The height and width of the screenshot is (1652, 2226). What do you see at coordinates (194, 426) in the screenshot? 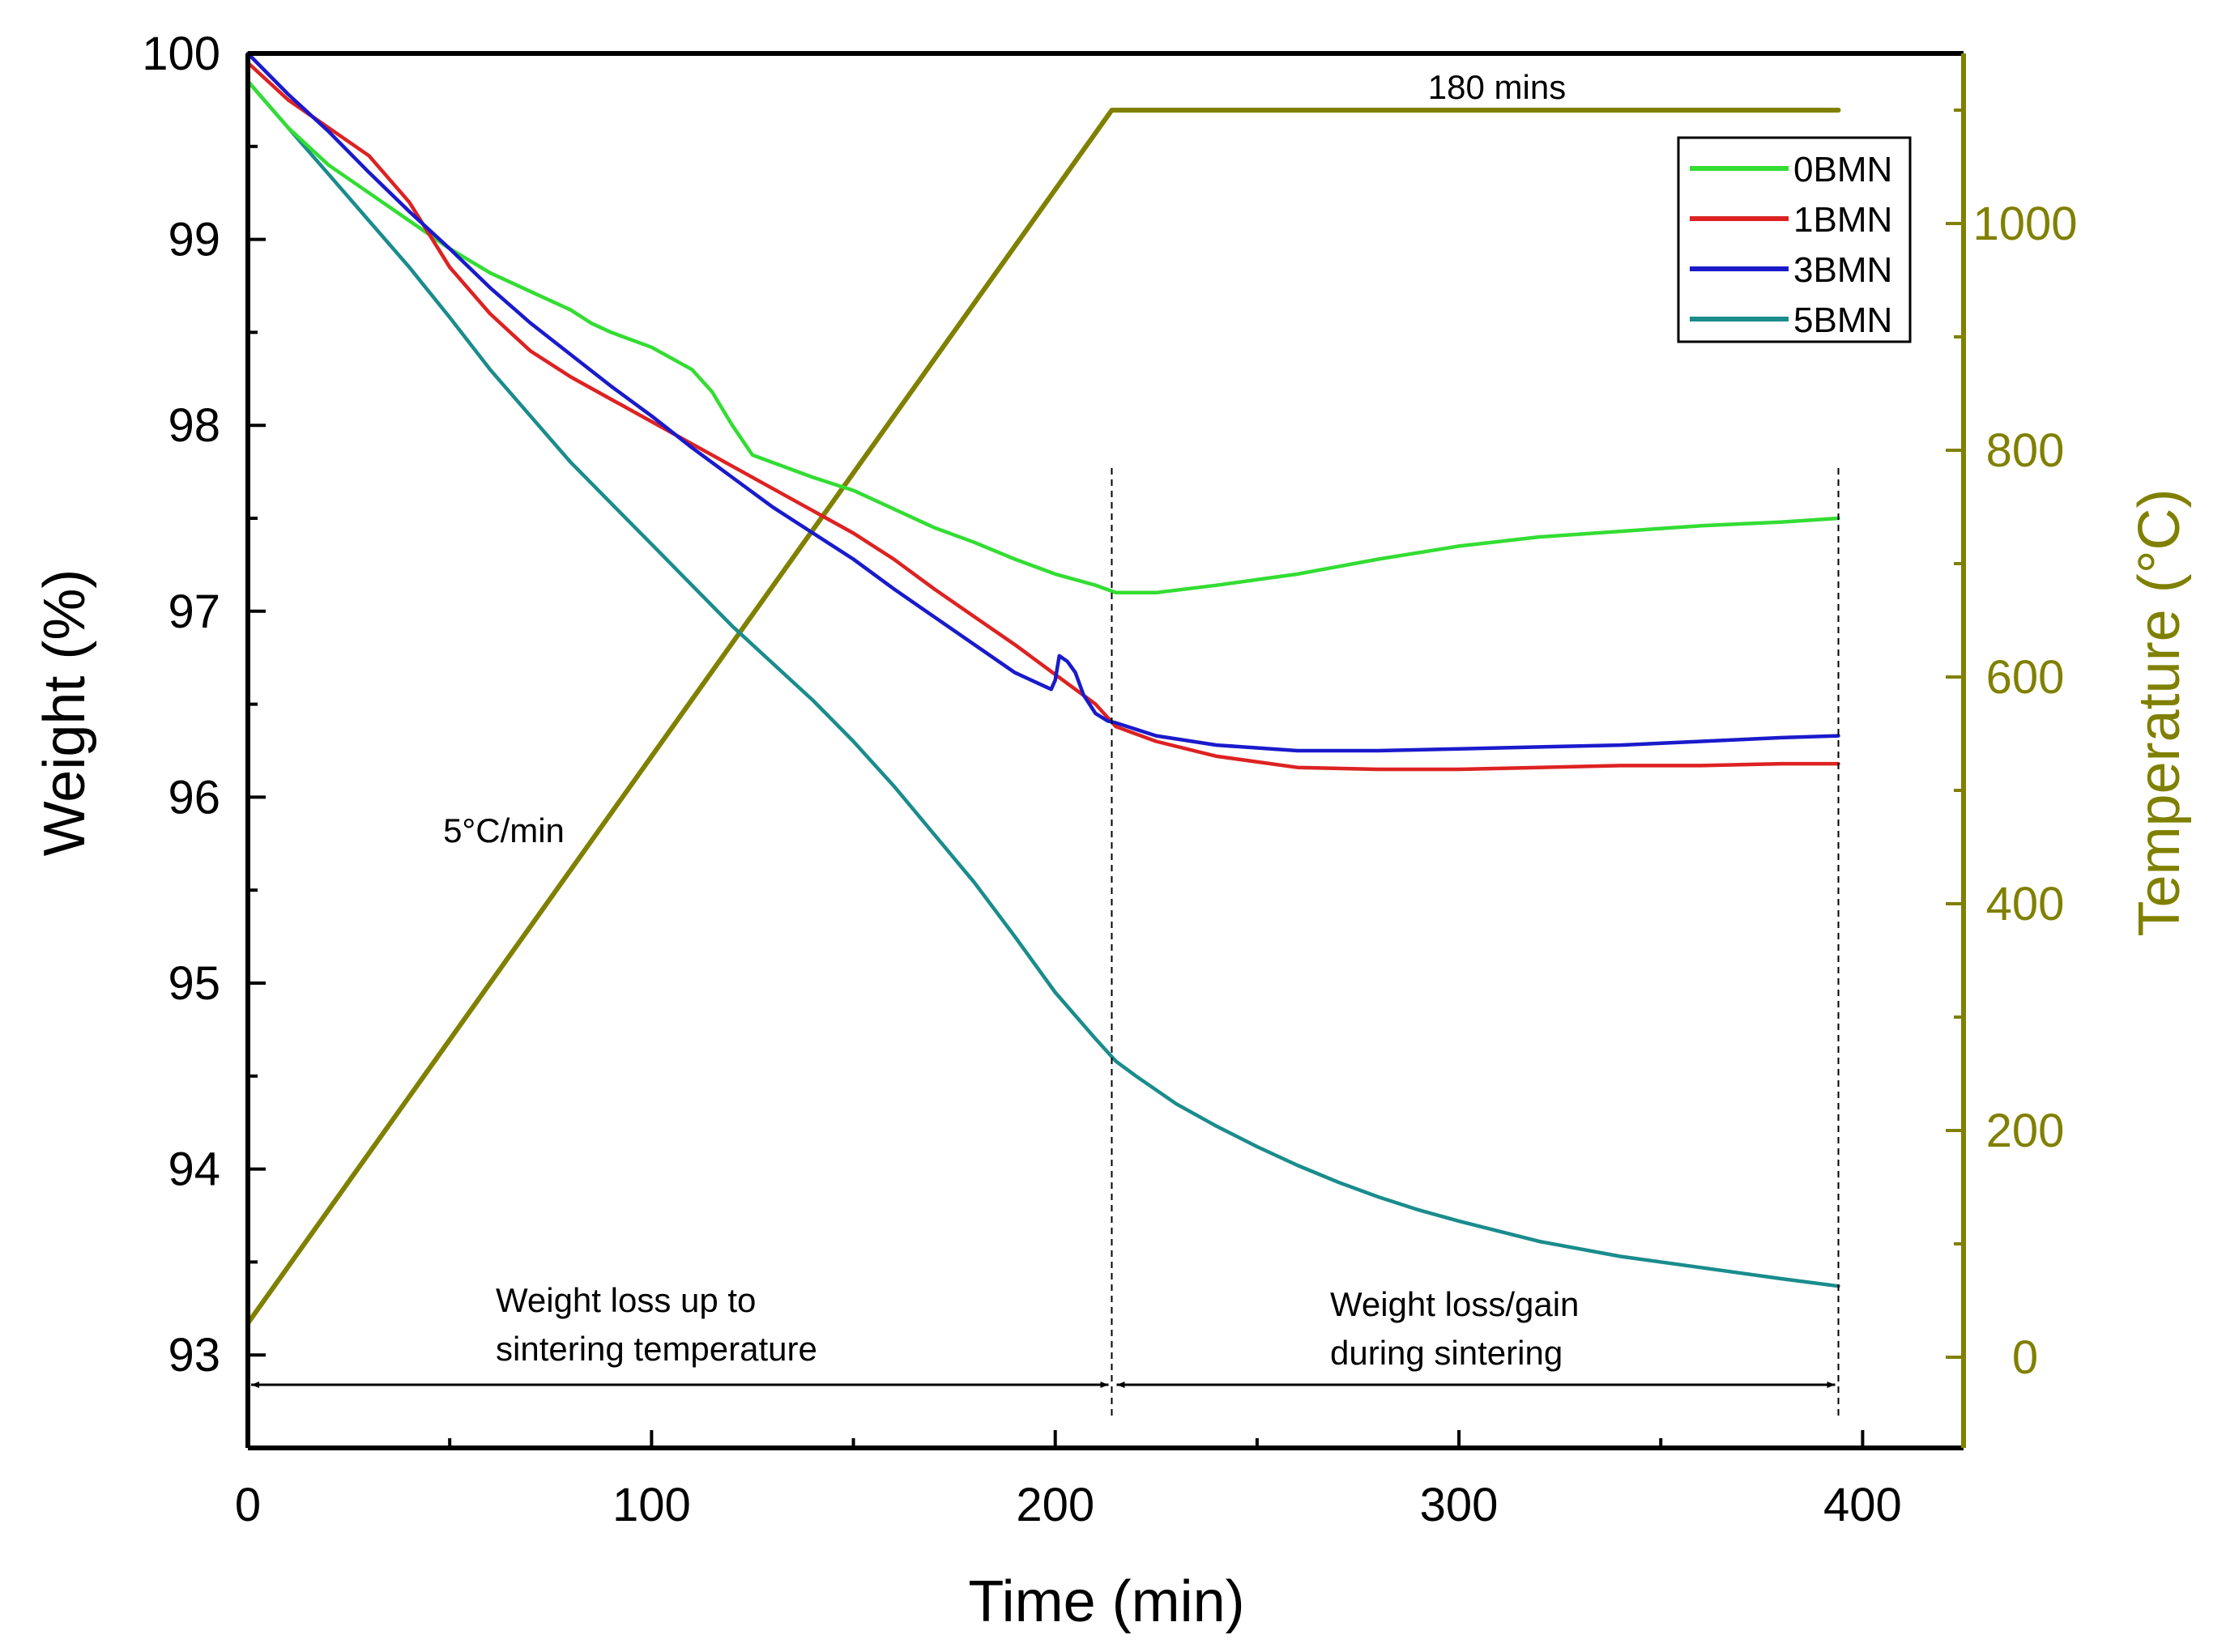
I see `y-tick-label: 98` at bounding box center [194, 426].